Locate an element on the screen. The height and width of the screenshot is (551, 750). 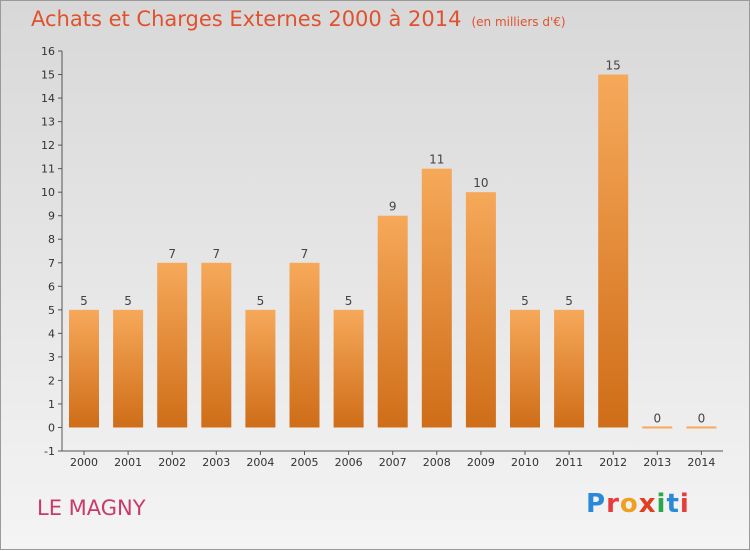
x-tick-label: 2008 is located at coordinates (437, 462).